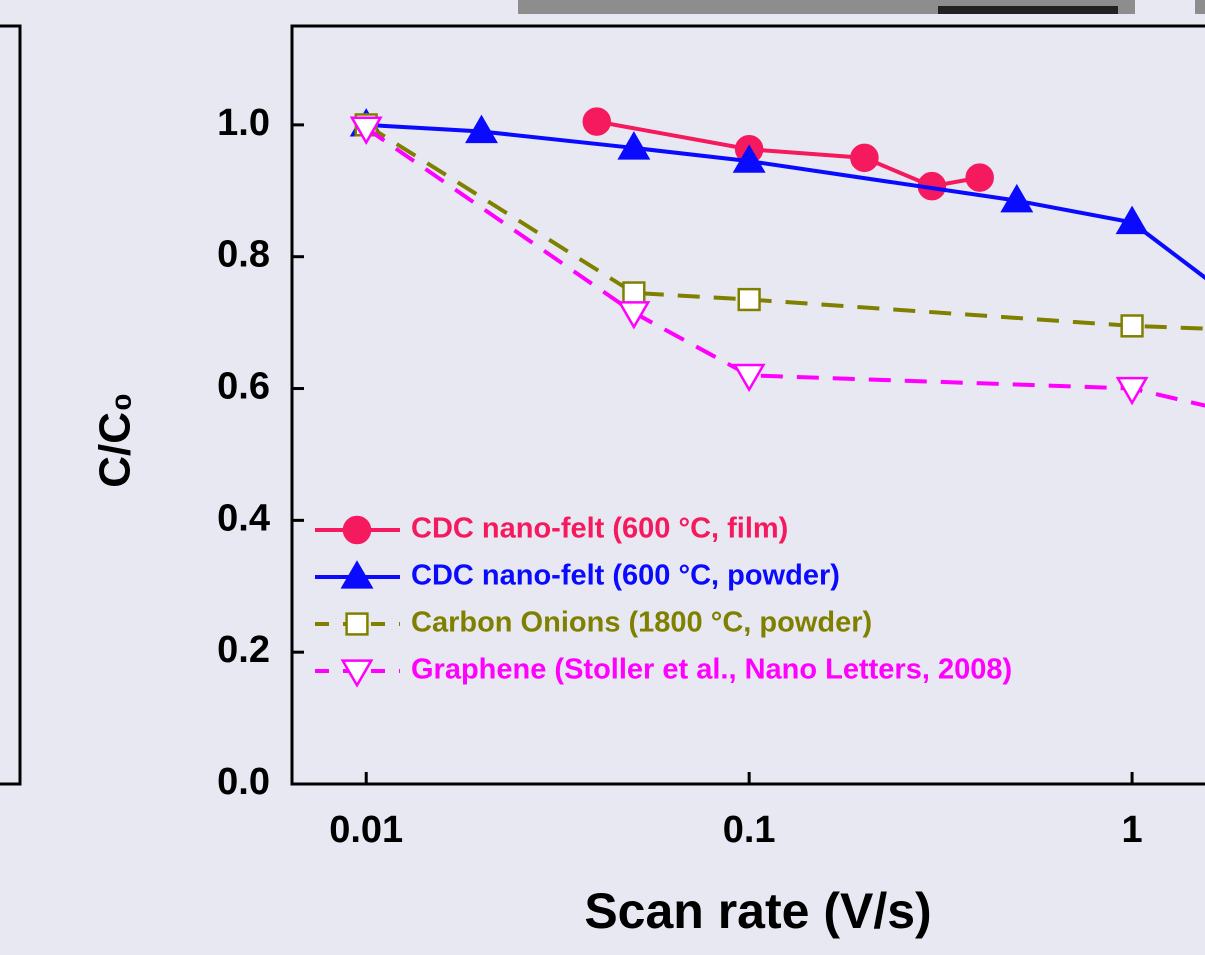 The image size is (1205, 955). What do you see at coordinates (757, 911) in the screenshot?
I see `x-axis-label: Scan rate (V/s)` at bounding box center [757, 911].